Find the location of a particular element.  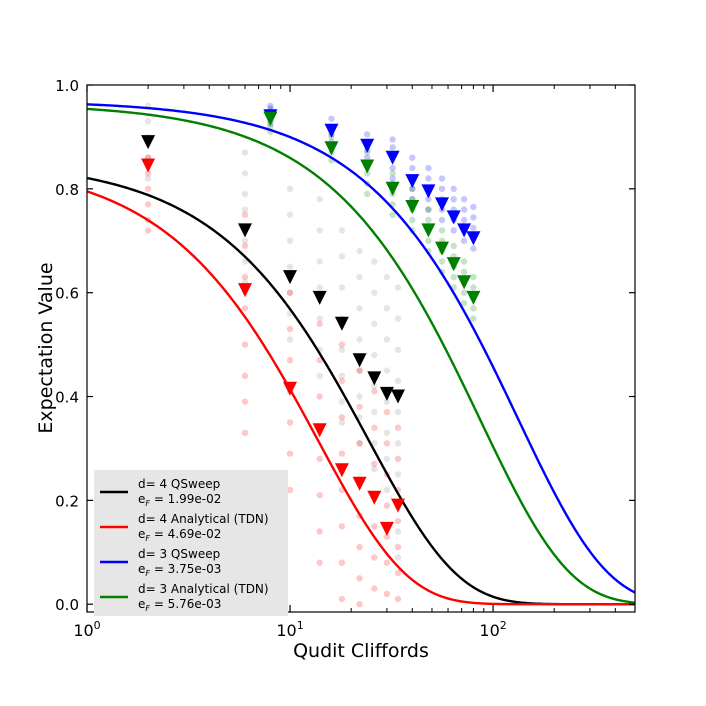

x-axis-label: Qudit Cliffords is located at coordinates (361, 651).